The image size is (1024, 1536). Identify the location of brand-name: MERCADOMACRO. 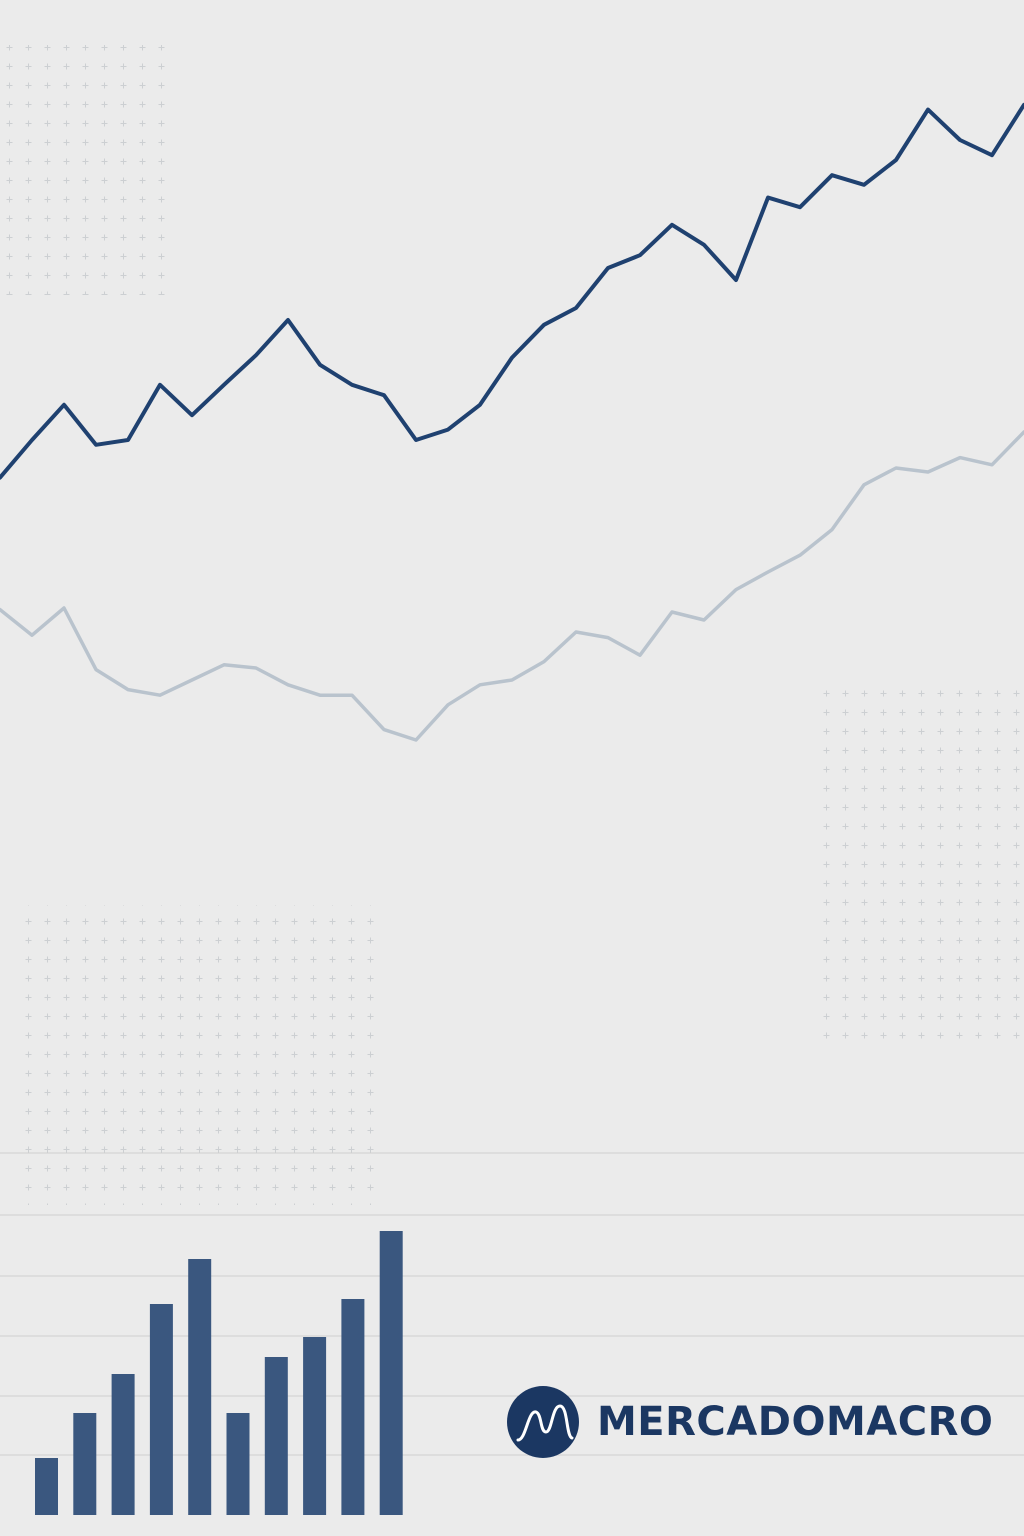
(795, 1422).